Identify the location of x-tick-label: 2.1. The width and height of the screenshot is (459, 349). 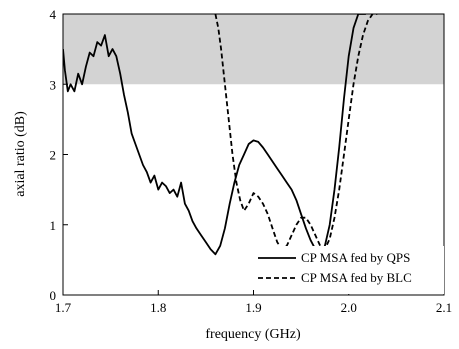
(444, 307).